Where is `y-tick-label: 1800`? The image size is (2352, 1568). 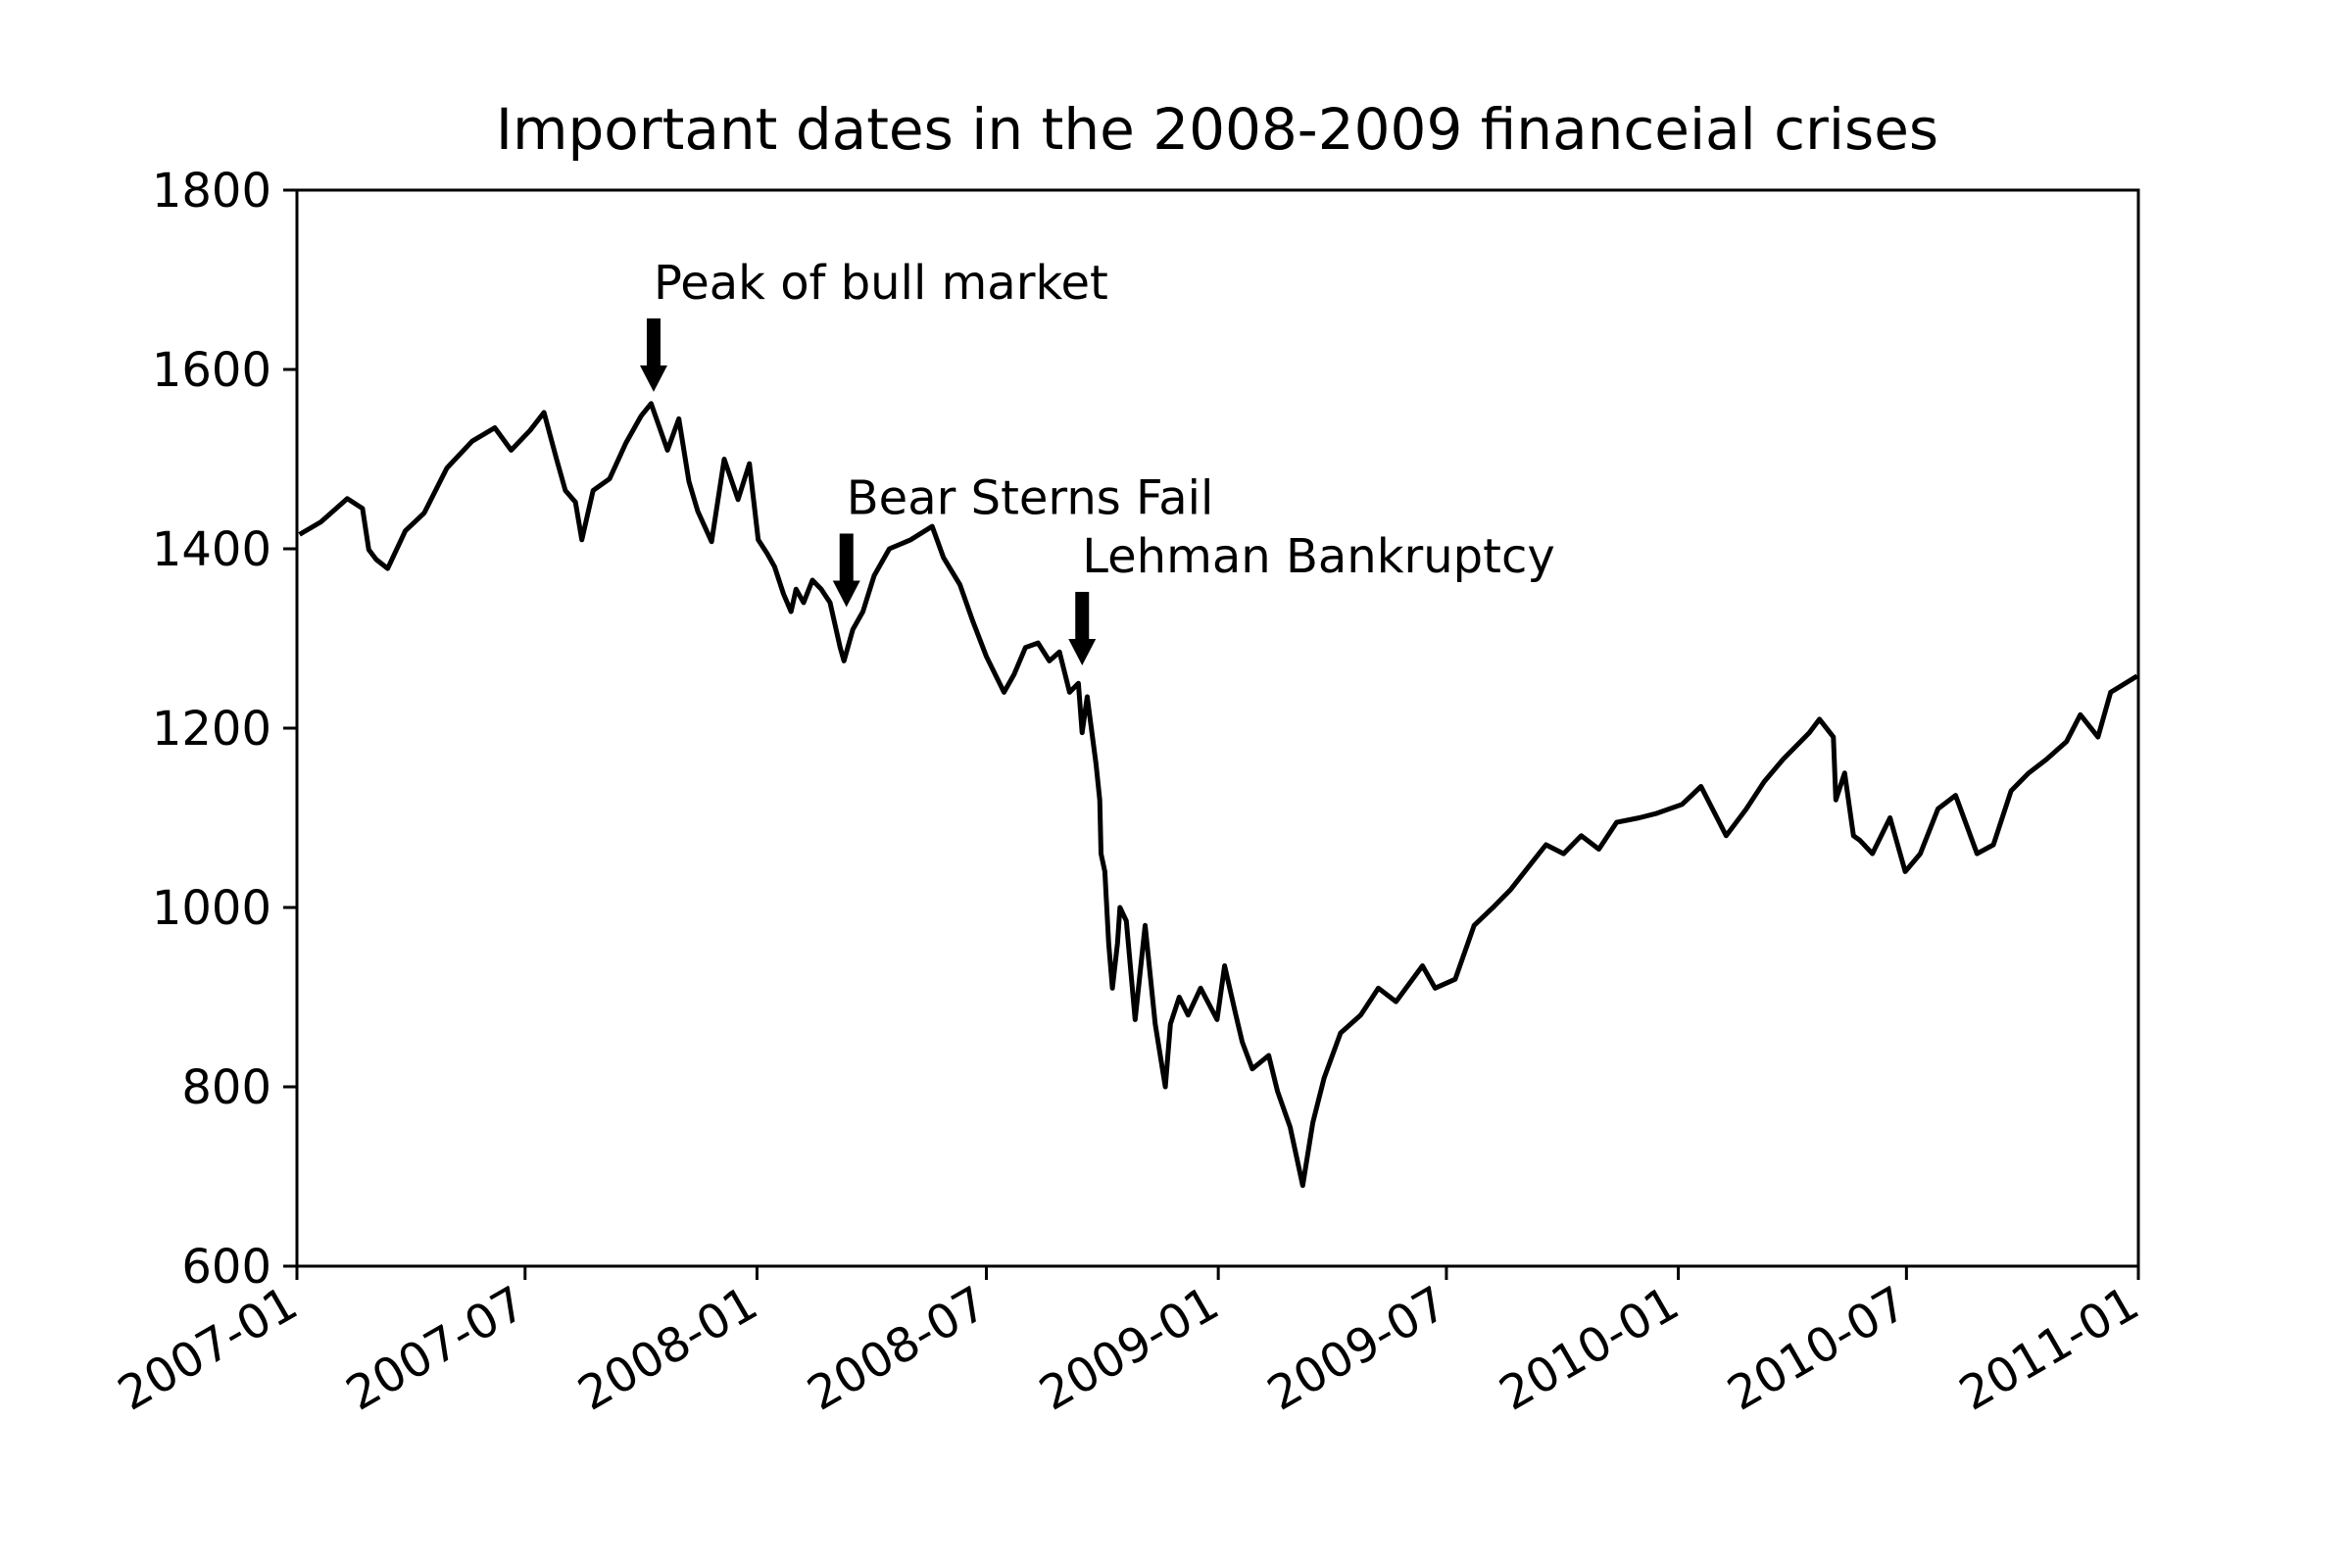
y-tick-label: 1800 is located at coordinates (211, 191).